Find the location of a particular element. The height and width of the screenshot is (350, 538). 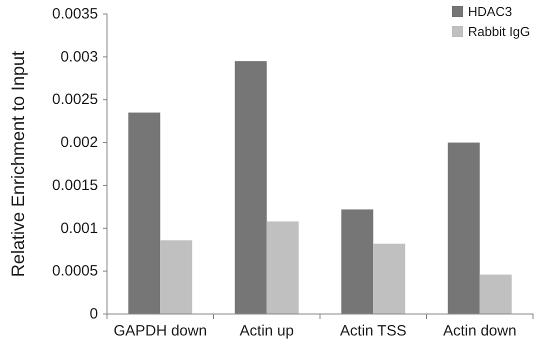

y-tick-label: 0.002 is located at coordinates (79, 143).